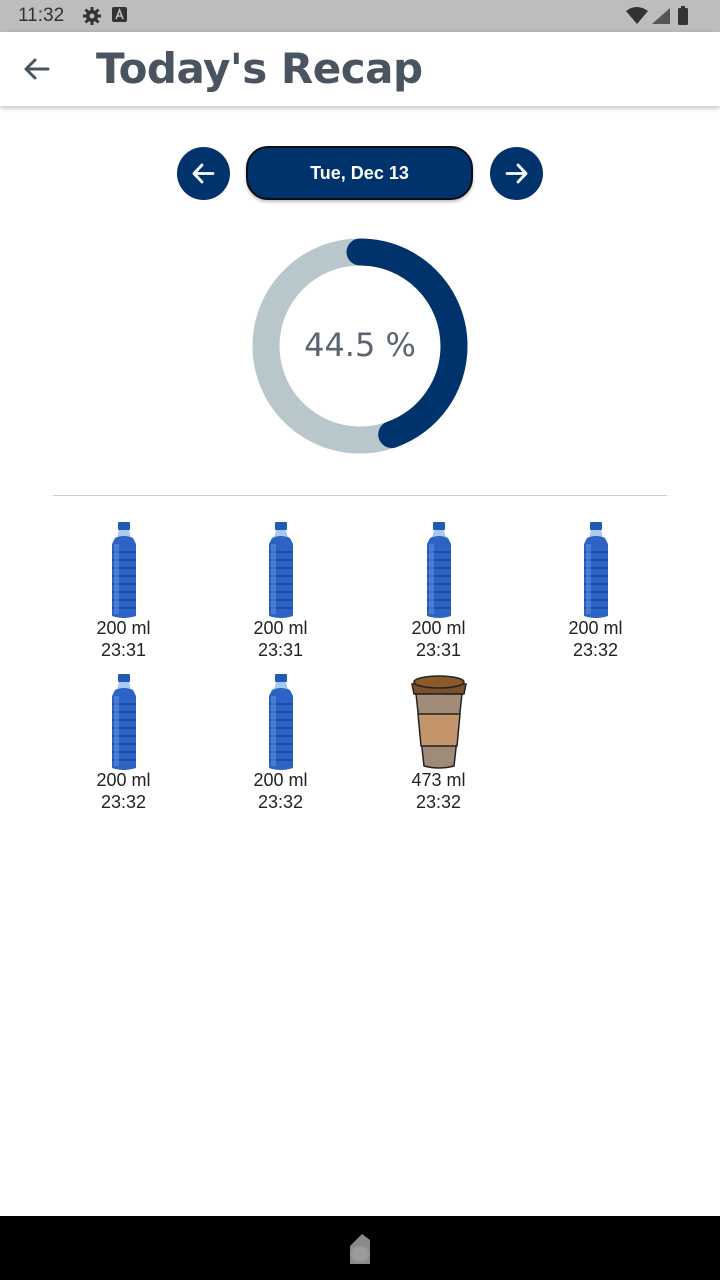 The height and width of the screenshot is (1280, 720). I want to click on home-icon, so click(360, 1249).